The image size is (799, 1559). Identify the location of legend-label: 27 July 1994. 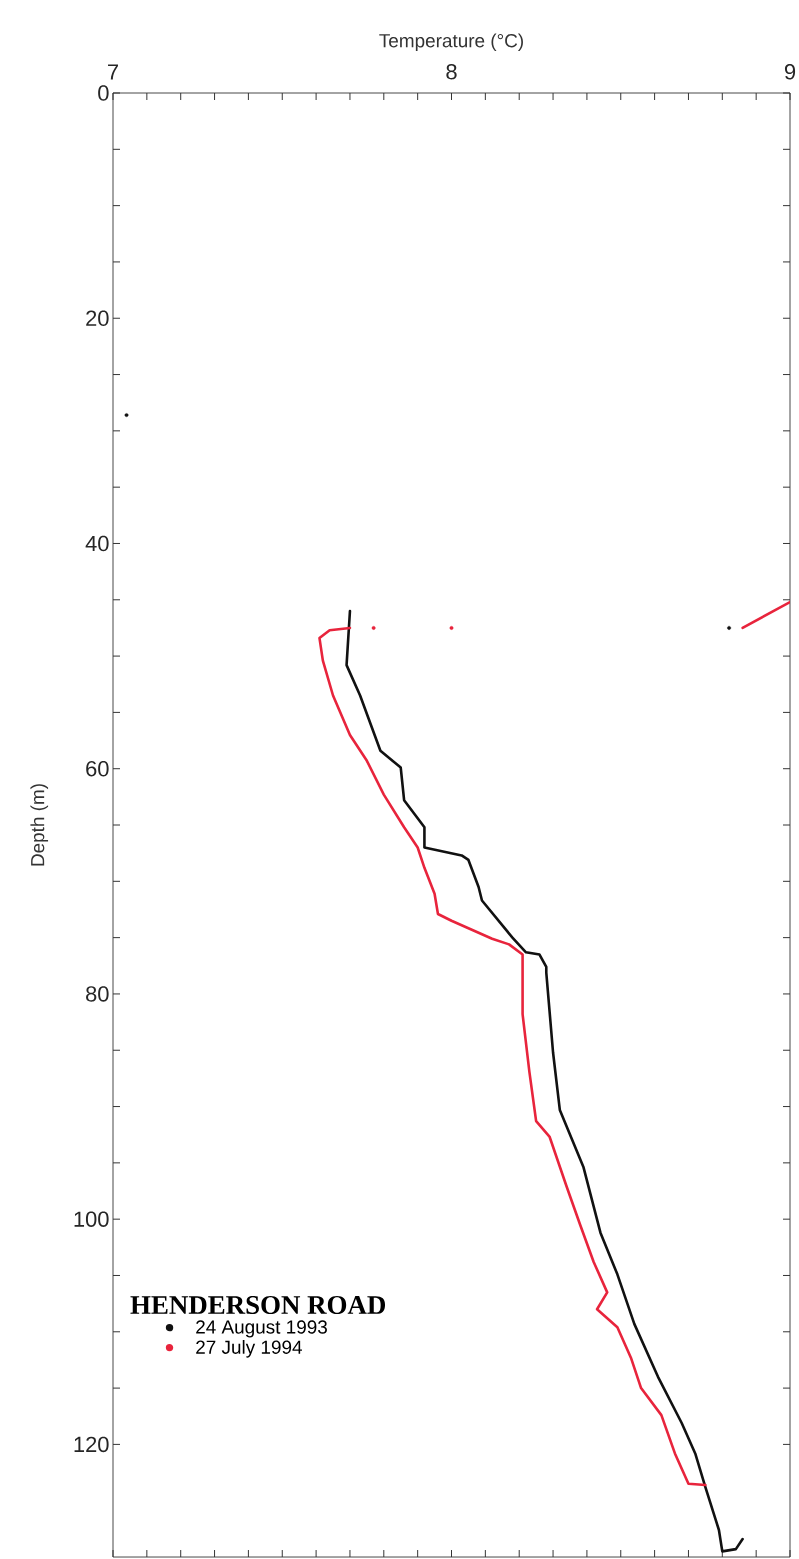
(249, 1348).